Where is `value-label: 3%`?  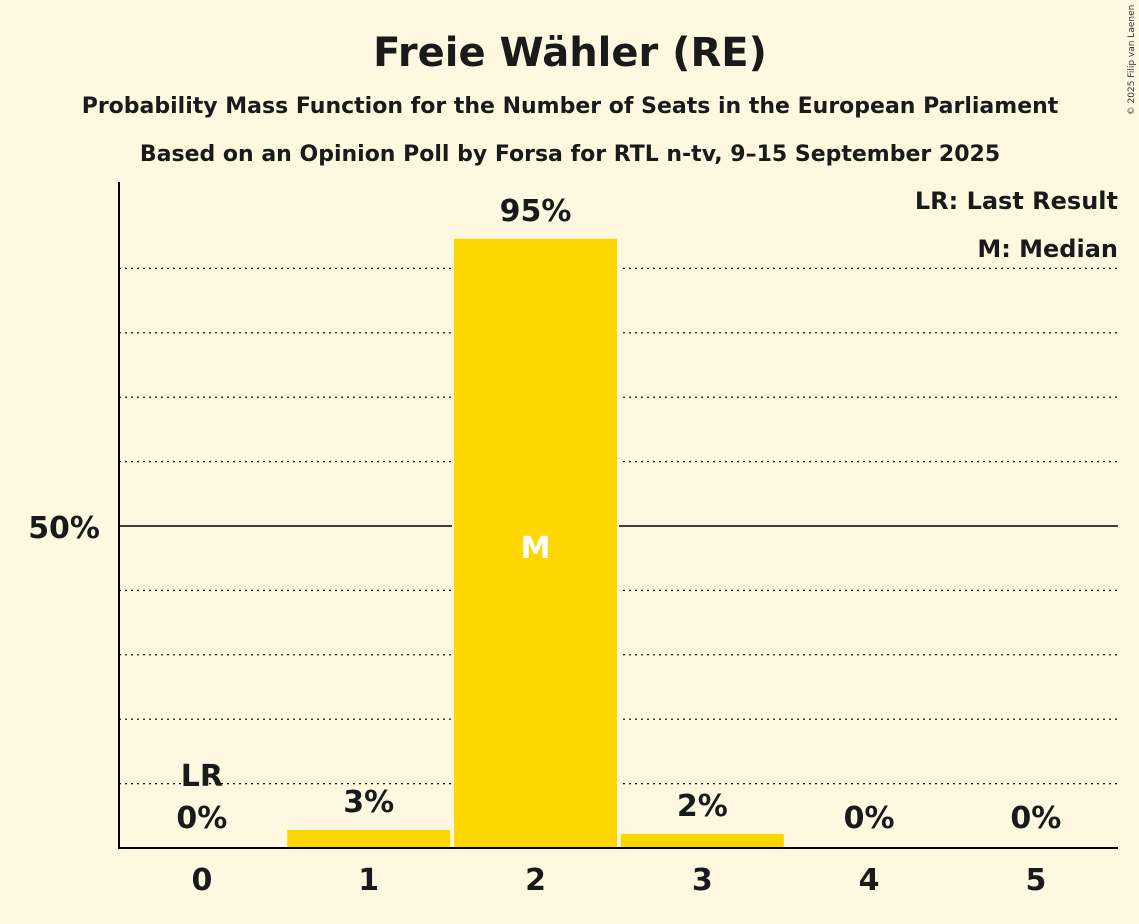
value-label: 3% is located at coordinates (368, 802).